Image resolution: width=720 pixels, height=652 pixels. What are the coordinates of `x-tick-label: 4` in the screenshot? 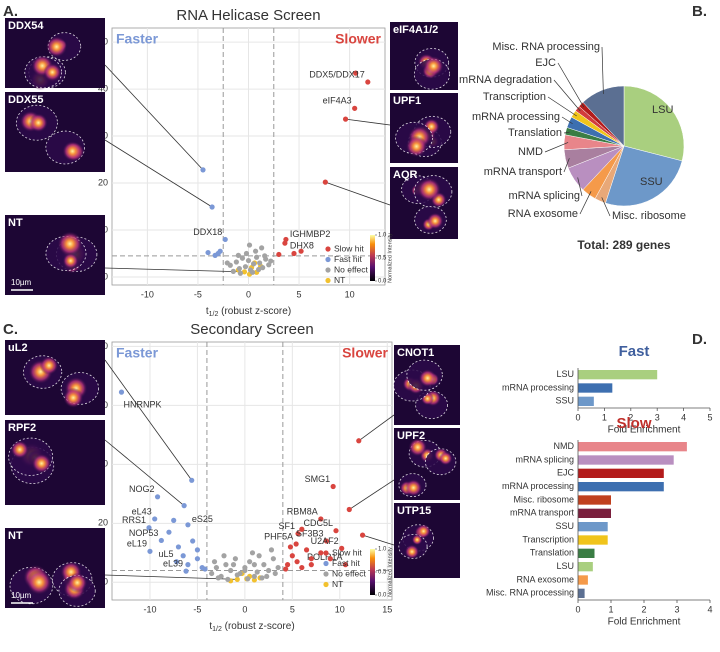 It's located at (709, 609).